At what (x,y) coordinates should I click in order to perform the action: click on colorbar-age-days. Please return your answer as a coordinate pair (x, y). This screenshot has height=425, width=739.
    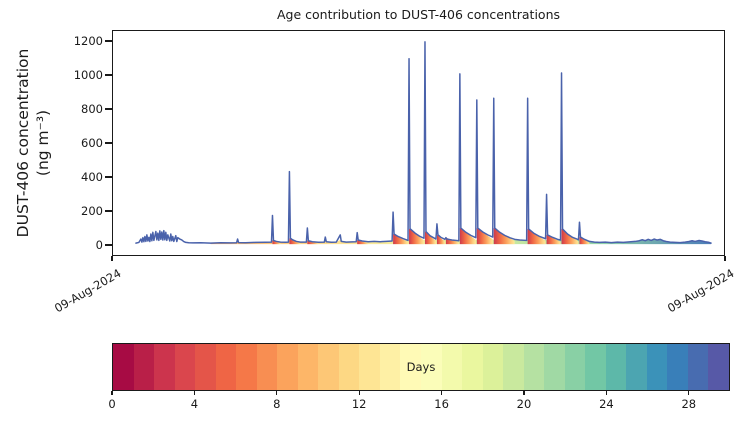
    Looking at the image, I should click on (421, 367).